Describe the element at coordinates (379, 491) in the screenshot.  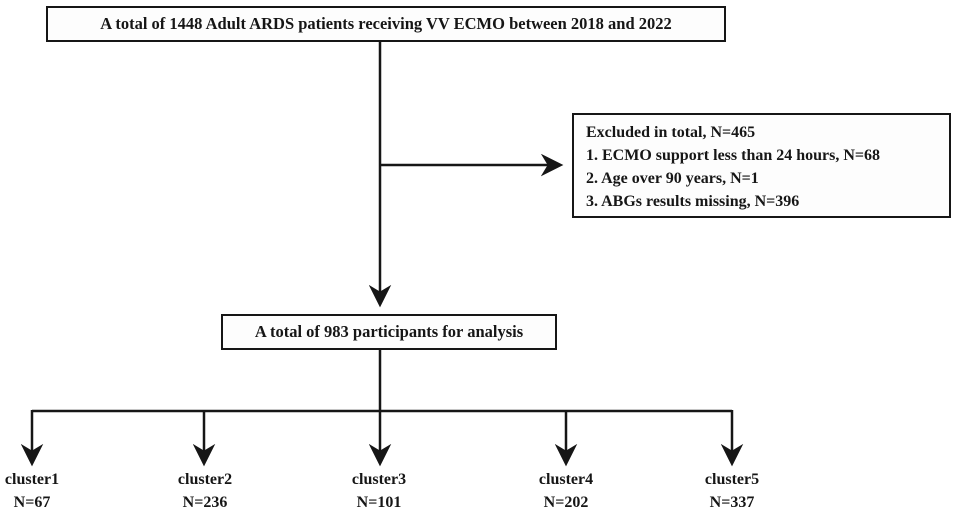
I see `cluster-3: cluster3 N=101` at that location.